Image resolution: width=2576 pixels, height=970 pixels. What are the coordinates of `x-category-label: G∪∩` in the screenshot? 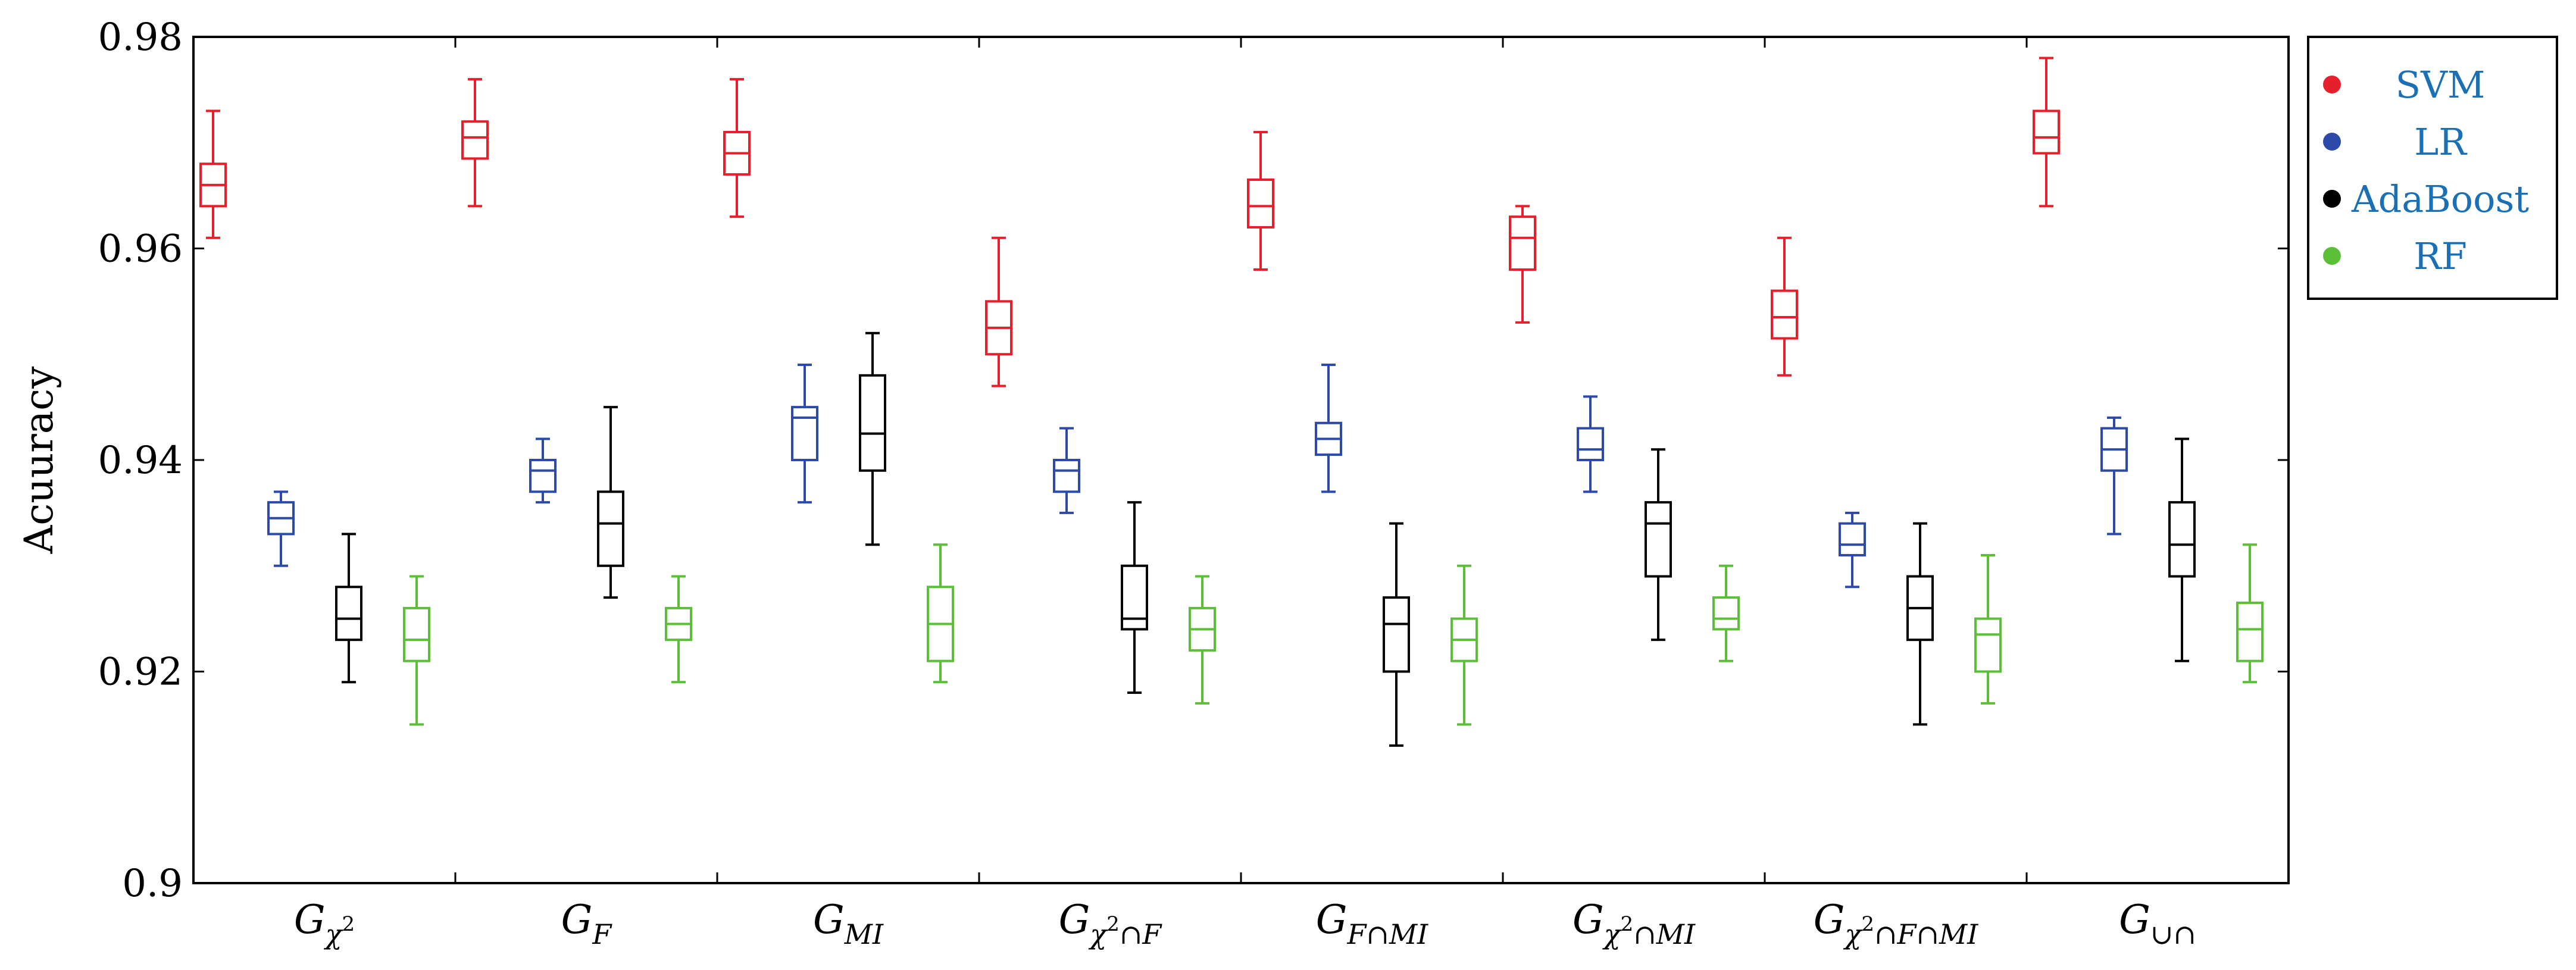 It's located at (2157, 923).